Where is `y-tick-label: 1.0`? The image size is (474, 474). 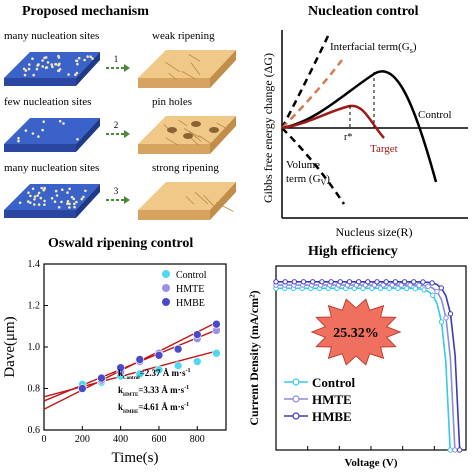 y-tick-label: 1.0 is located at coordinates (34, 347).